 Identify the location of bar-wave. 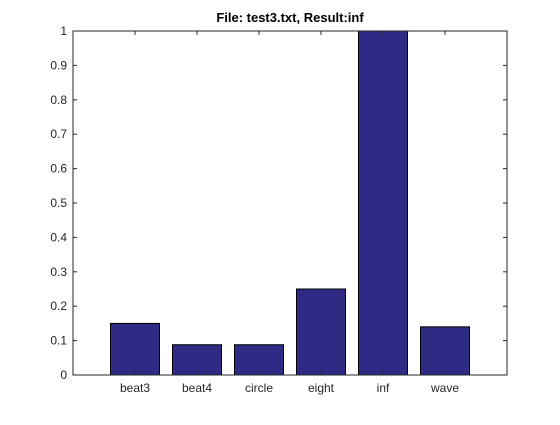
(445, 351).